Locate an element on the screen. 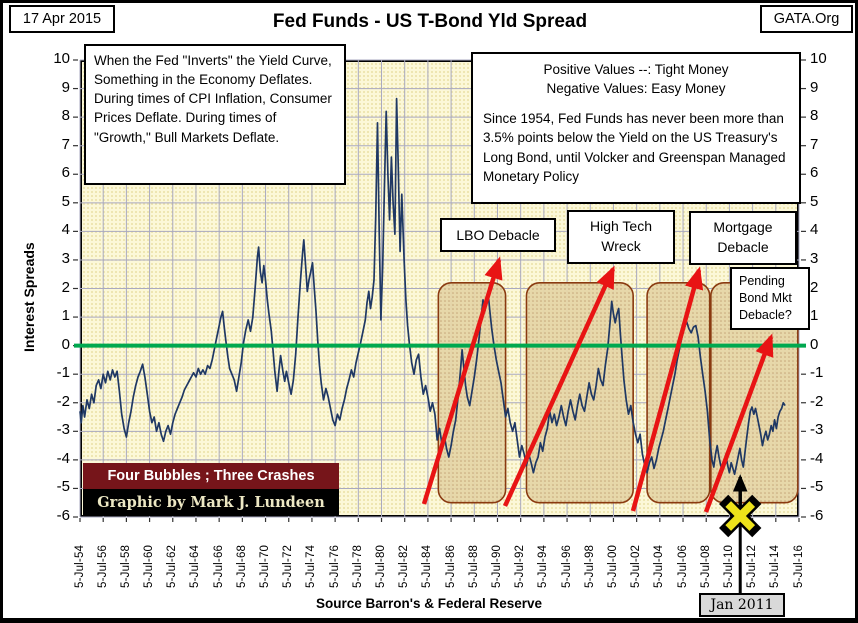 The image size is (858, 623). x-tick-label: 5-Jul-70 is located at coordinates (265, 566).